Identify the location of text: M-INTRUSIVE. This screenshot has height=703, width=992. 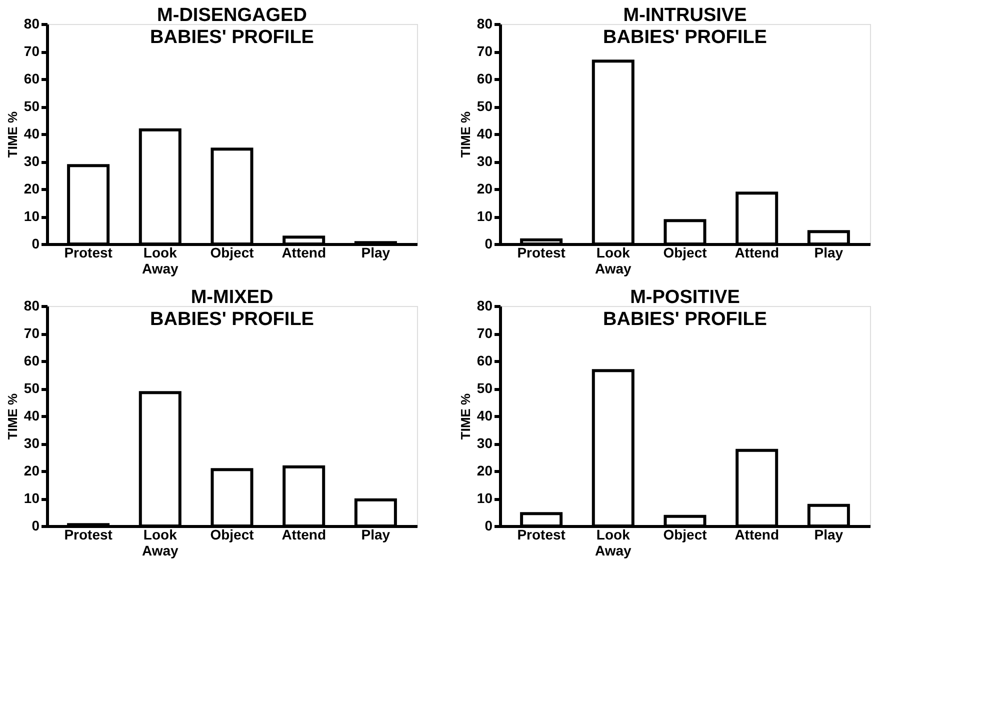
(685, 15).